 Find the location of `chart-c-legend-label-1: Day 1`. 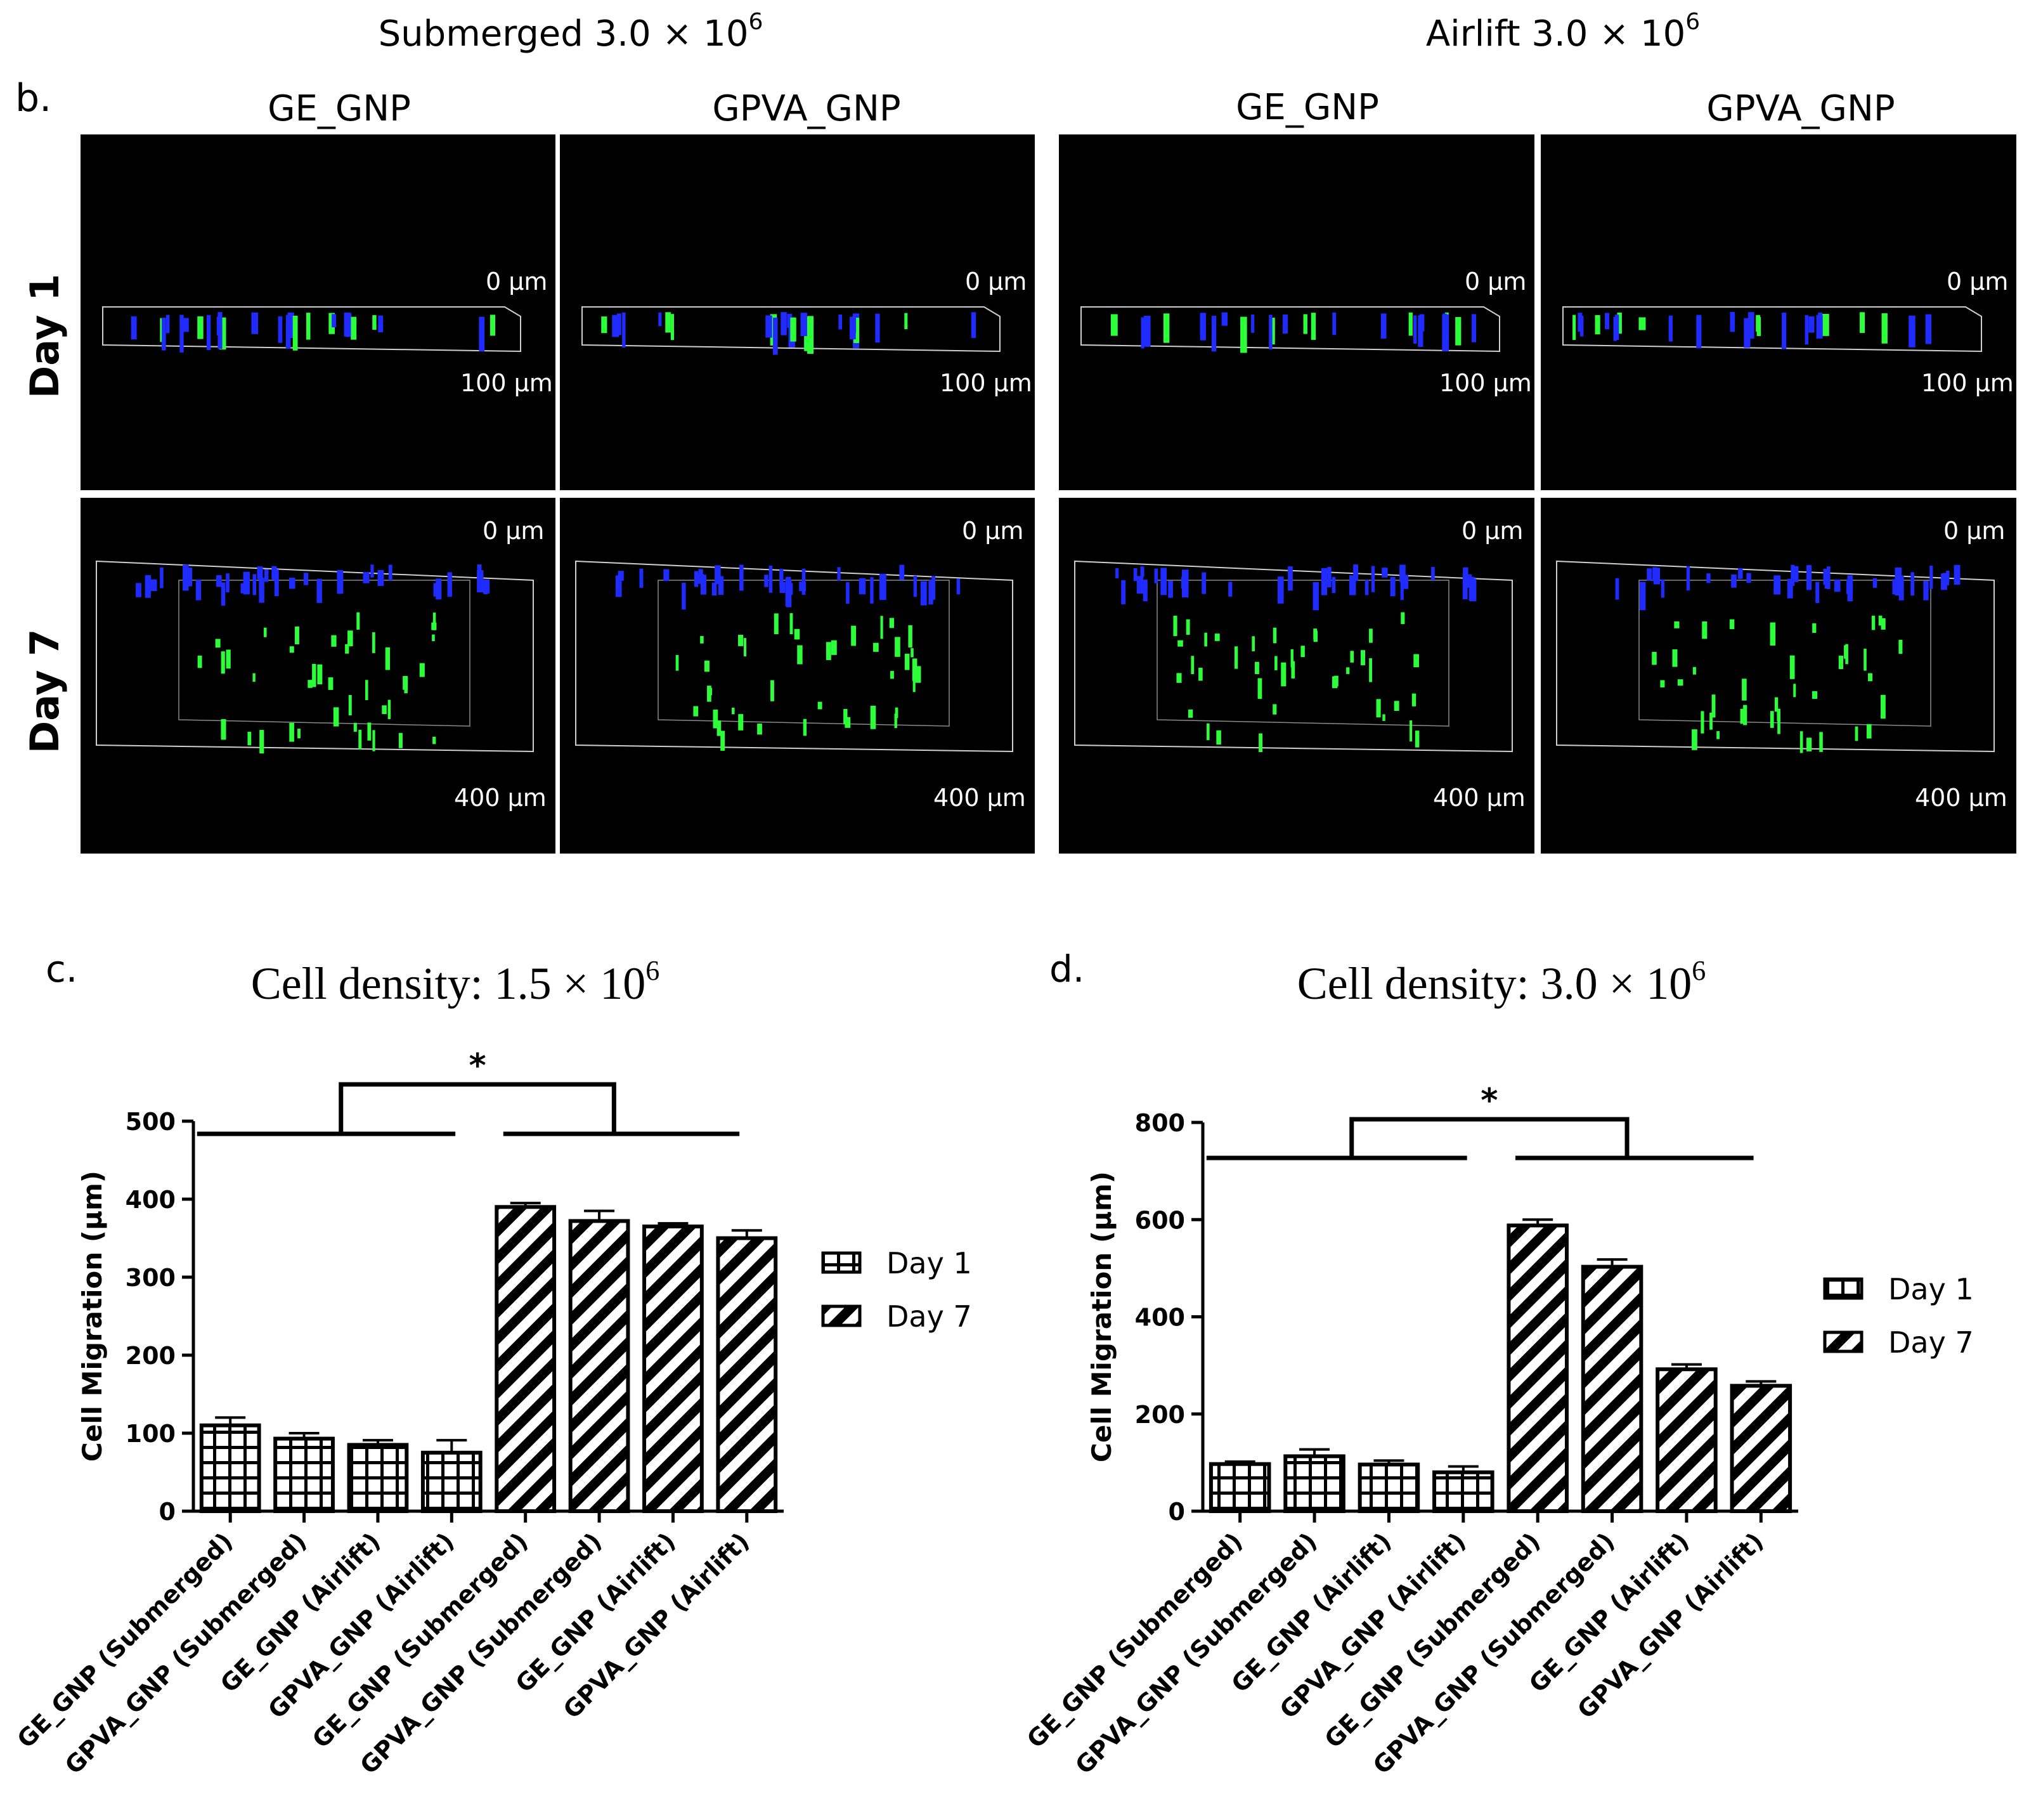

chart-c-legend-label-1: Day 1 is located at coordinates (929, 1263).